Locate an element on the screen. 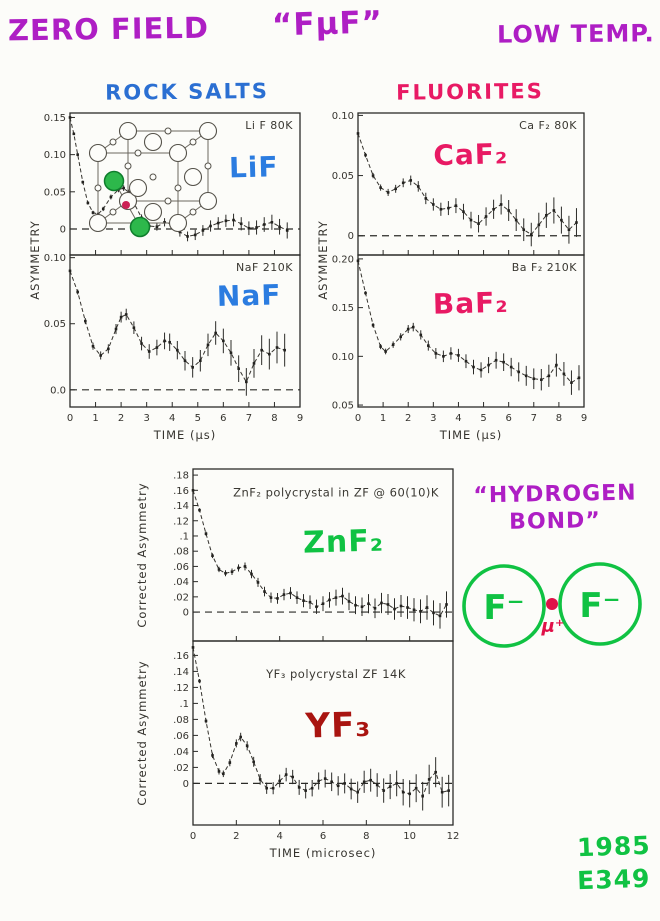 This screenshot has width=660, height=921. fluorine-right-circle is located at coordinates (600, 604).